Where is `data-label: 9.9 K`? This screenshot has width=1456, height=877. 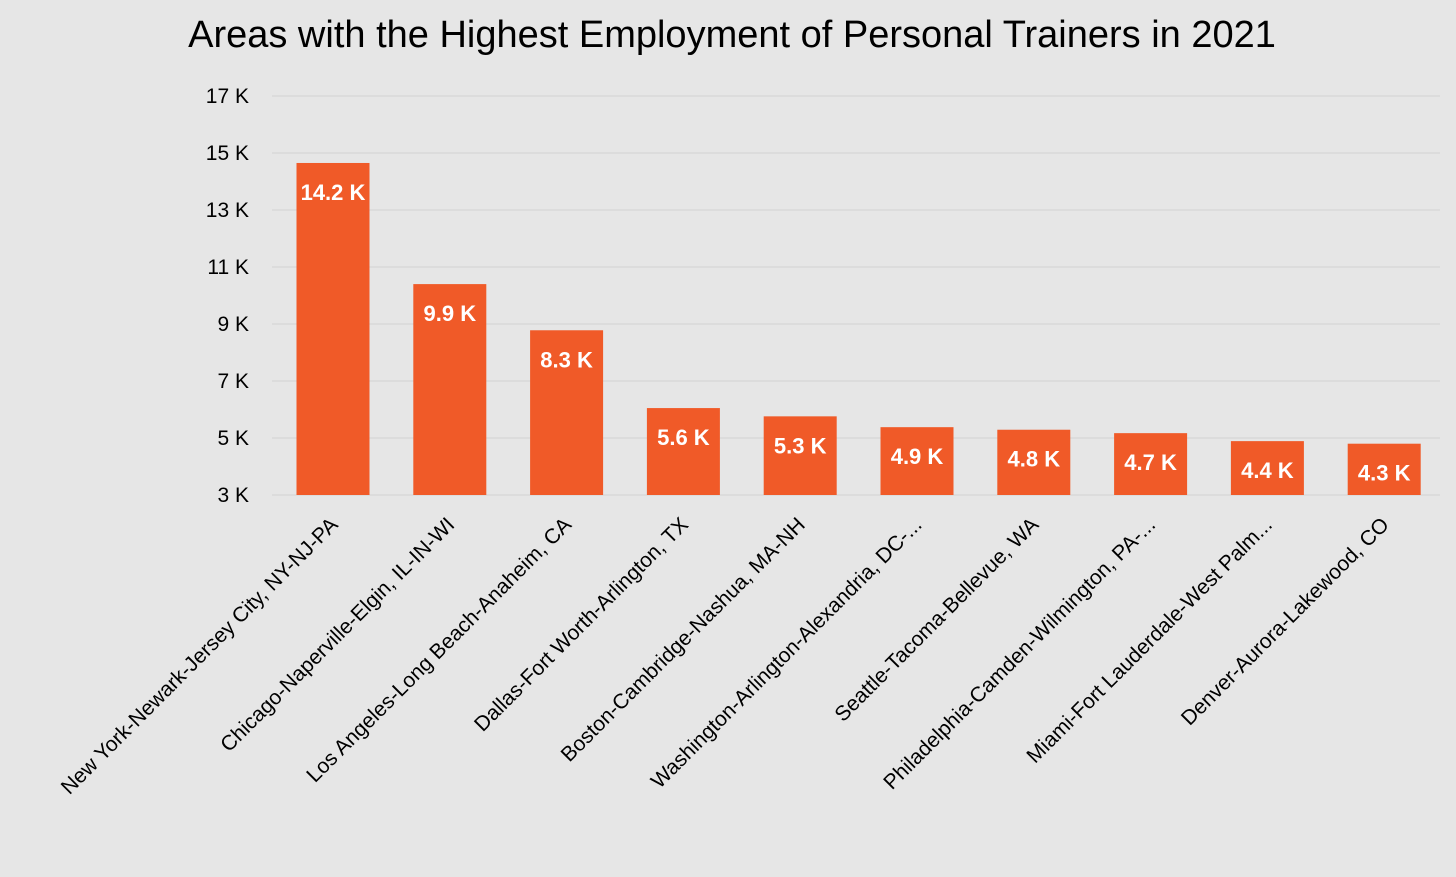 data-label: 9.9 K is located at coordinates (450, 313).